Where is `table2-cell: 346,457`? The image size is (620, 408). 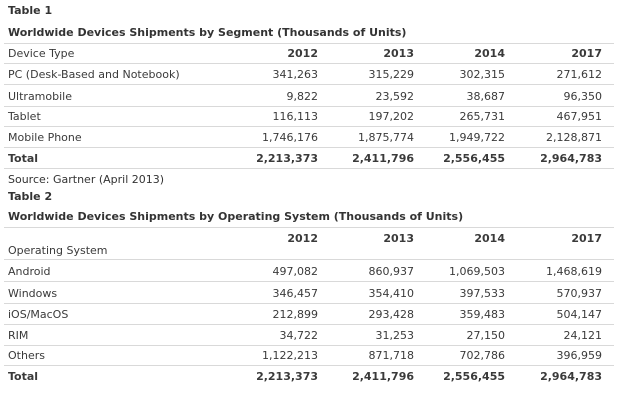 table2-cell: 346,457 is located at coordinates (295, 293).